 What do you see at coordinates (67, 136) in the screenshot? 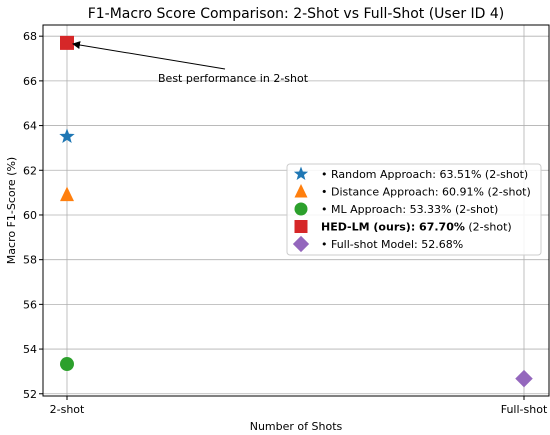
I see `point-random-approach` at bounding box center [67, 136].